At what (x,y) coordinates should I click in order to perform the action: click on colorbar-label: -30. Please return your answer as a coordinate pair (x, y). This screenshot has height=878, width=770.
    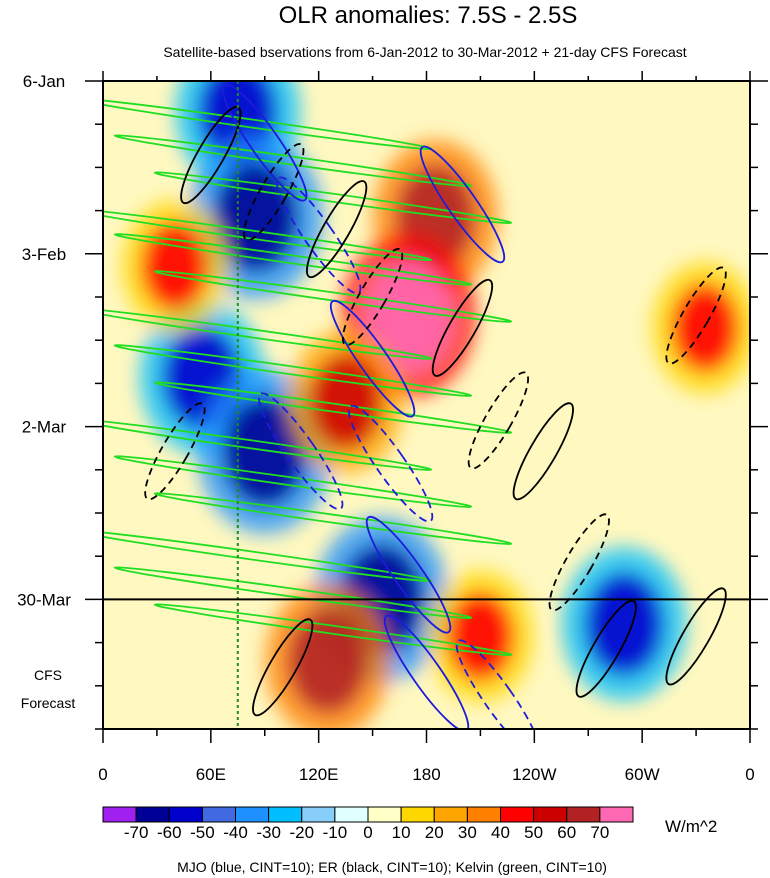
    Looking at the image, I should click on (268, 832).